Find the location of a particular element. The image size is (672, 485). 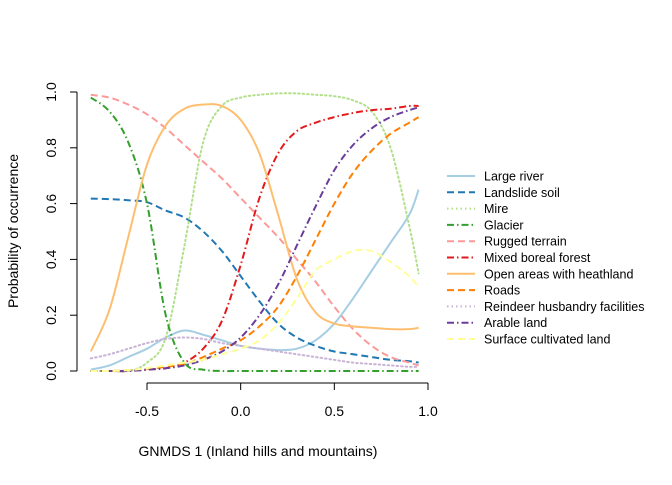

x-tick-label: 0.0 is located at coordinates (241, 411).